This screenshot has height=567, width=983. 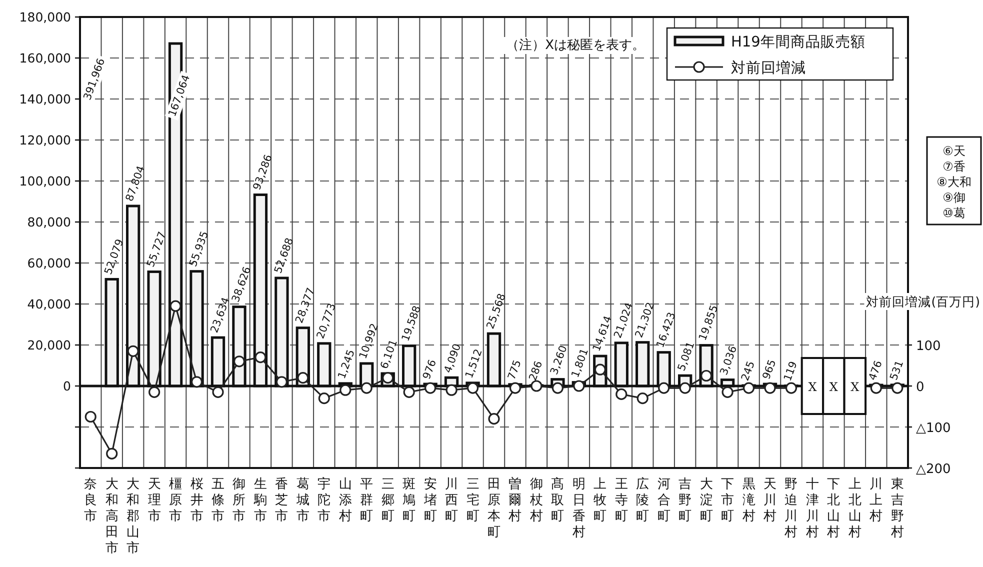 I want to click on data-label: 1,245, so click(x=347, y=364).